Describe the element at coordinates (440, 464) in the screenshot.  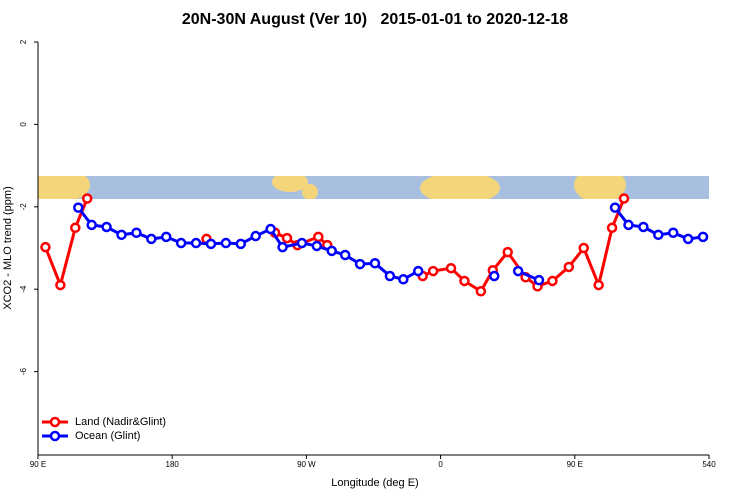
I see `x-tick-label: 0` at that location.